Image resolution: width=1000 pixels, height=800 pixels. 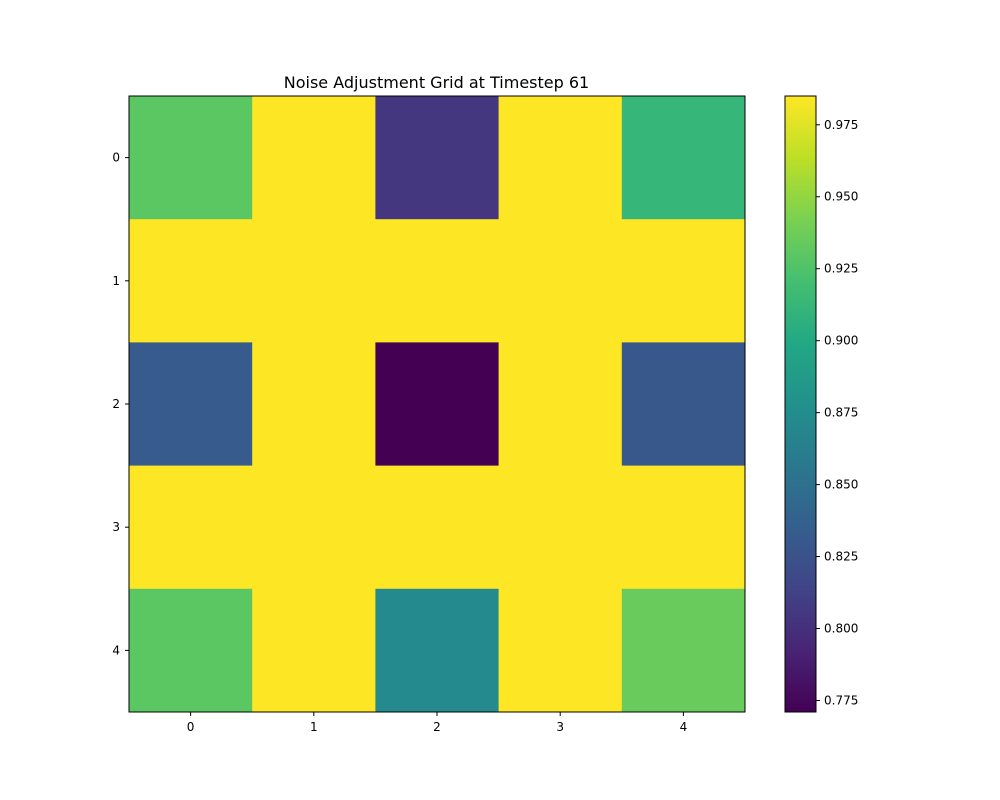 What do you see at coordinates (191, 281) in the screenshot?
I see `heatmap-cell-r1-c0` at bounding box center [191, 281].